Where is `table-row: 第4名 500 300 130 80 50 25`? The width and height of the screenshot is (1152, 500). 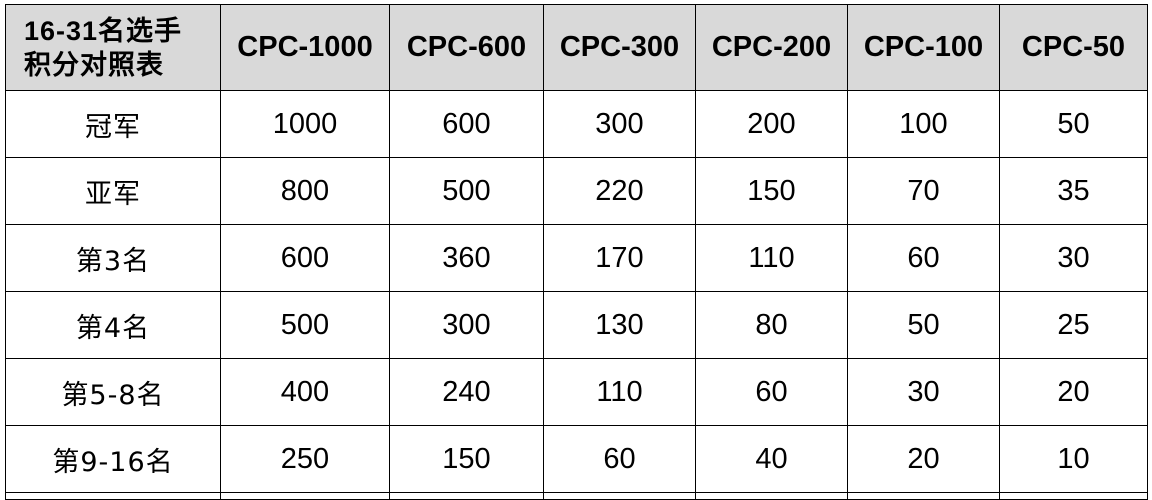 table-row: 第4名 500 300 130 80 50 25 is located at coordinates (576, 325).